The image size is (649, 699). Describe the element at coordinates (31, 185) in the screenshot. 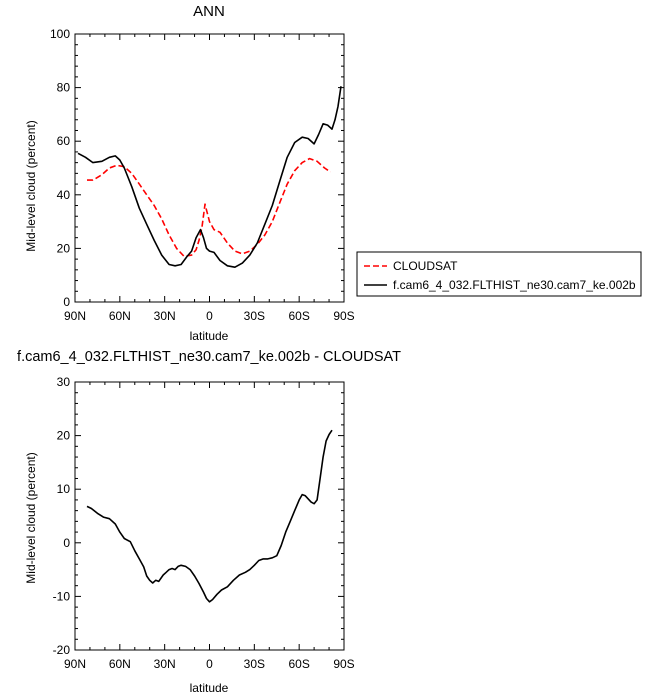

I see `top-y-axis-label: Mid-level cloud (percent)` at that location.